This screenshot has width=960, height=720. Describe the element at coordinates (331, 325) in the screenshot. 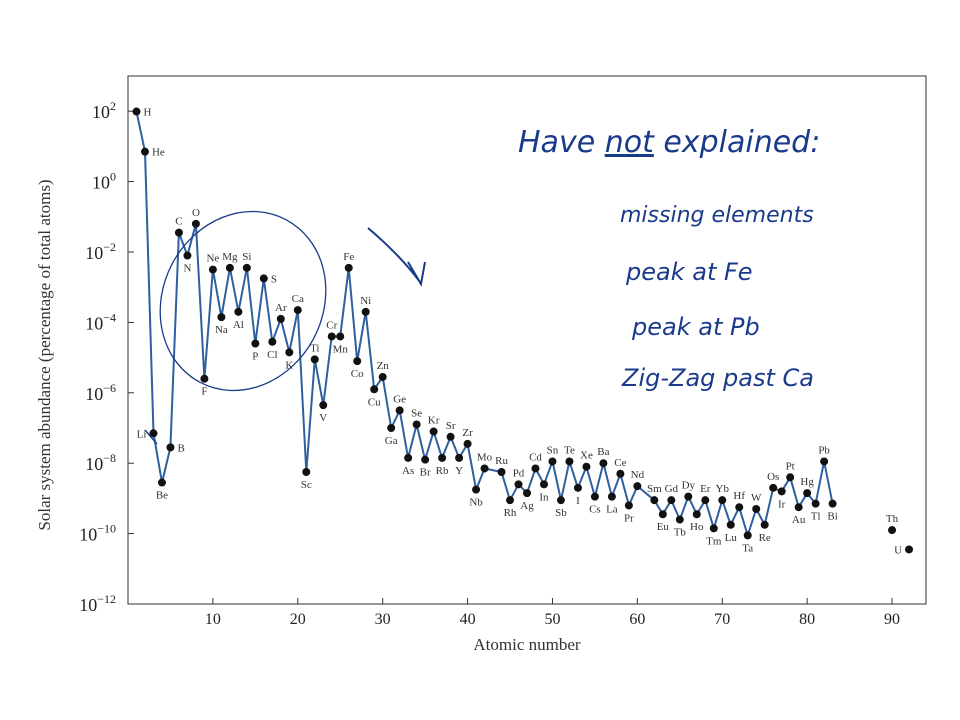

I see `element-label-Cr: Cr` at that location.